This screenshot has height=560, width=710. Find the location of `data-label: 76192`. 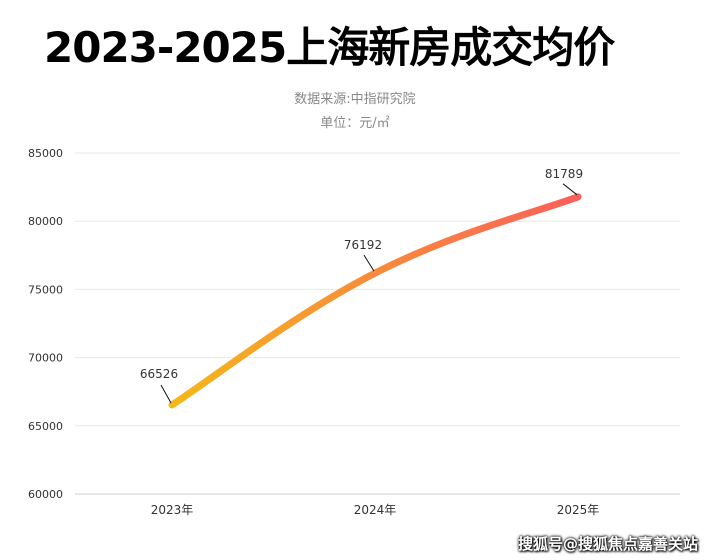

data-label: 76192 is located at coordinates (363, 245).